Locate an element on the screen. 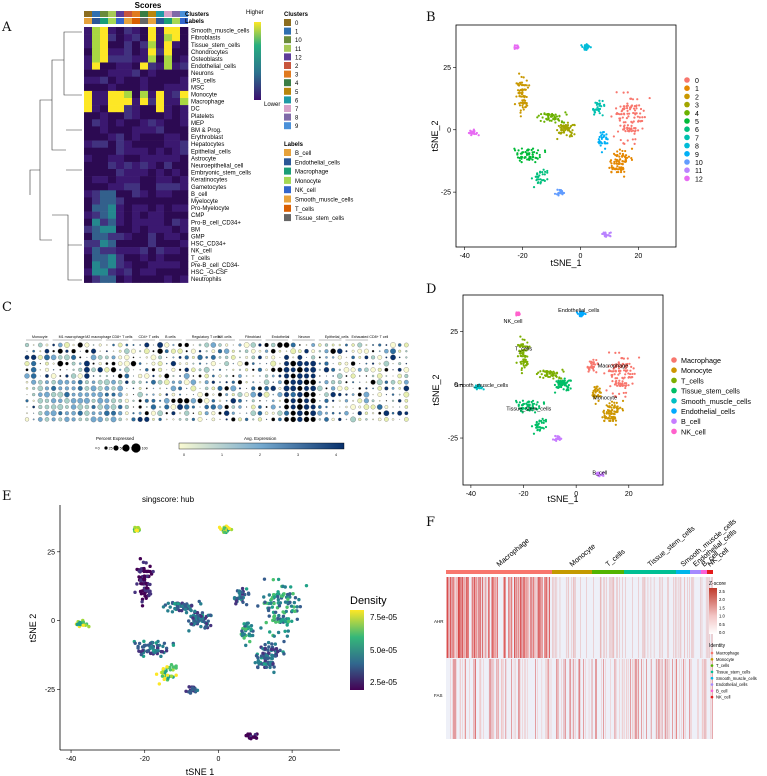  clusters-legend-title: Clusters is located at coordinates (296, 15).